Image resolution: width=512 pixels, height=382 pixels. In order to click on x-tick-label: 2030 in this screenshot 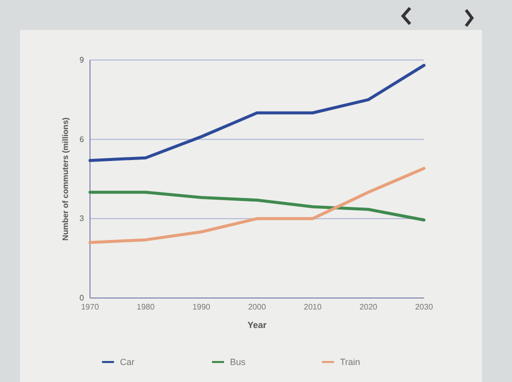, I will do `click(424, 307)`.